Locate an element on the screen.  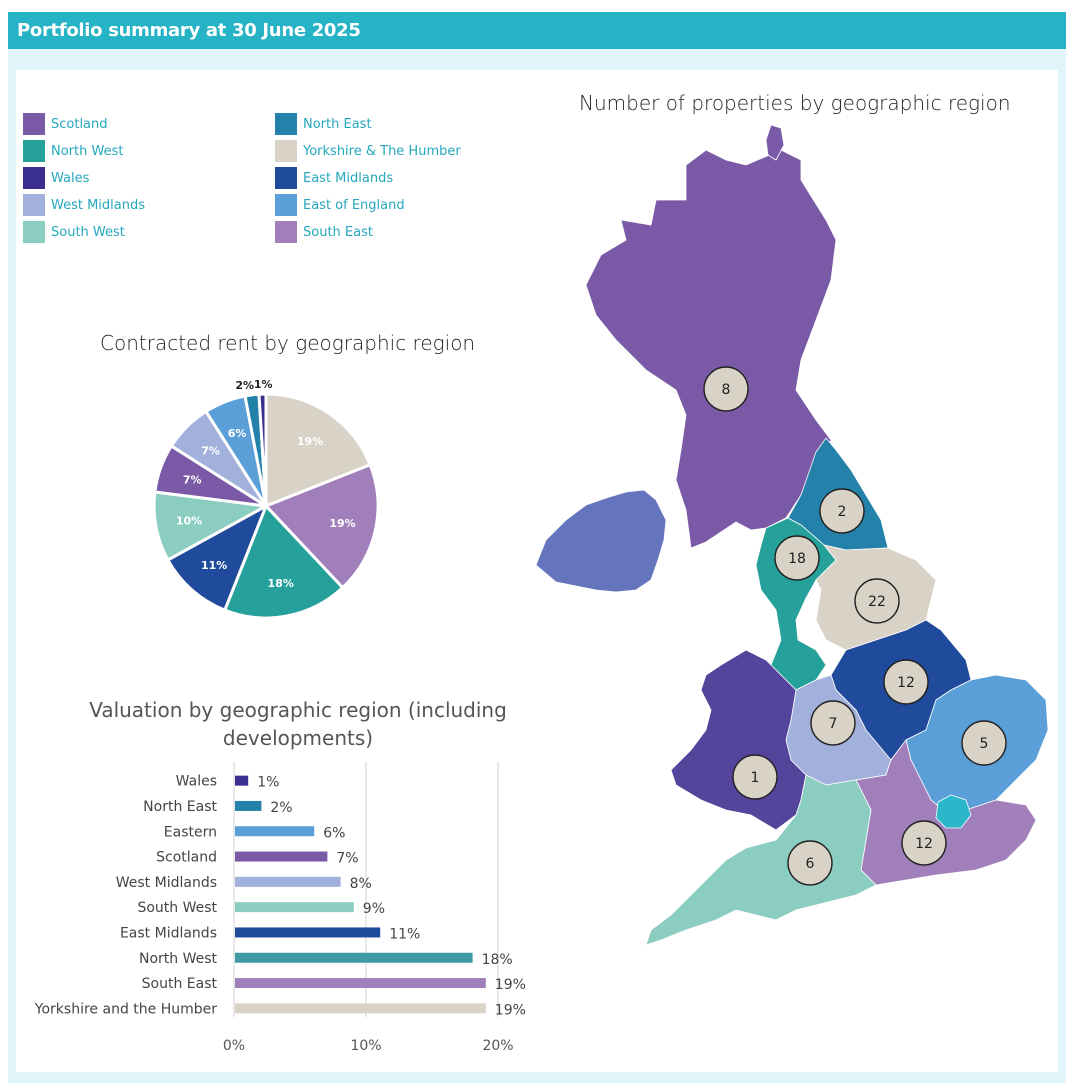
x-tick-label: 20% is located at coordinates (497, 1046).